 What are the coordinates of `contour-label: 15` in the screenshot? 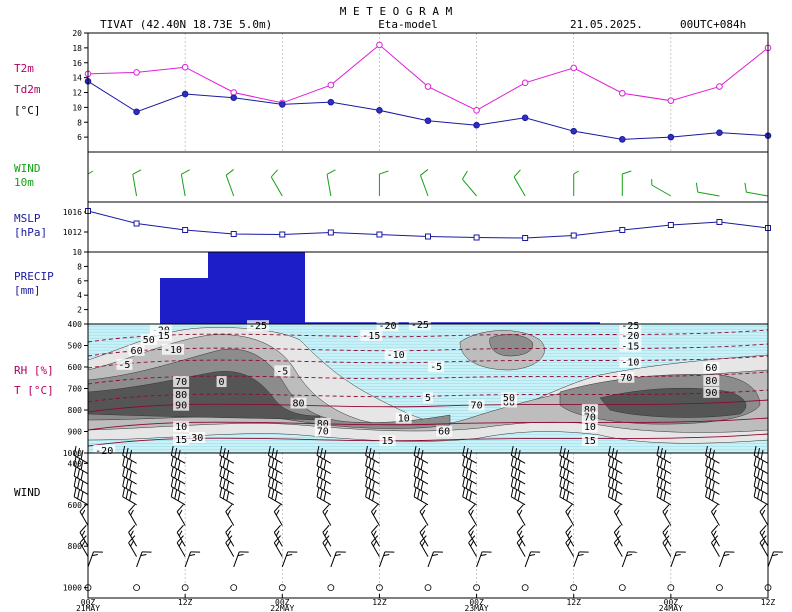 It's located at (388, 441).